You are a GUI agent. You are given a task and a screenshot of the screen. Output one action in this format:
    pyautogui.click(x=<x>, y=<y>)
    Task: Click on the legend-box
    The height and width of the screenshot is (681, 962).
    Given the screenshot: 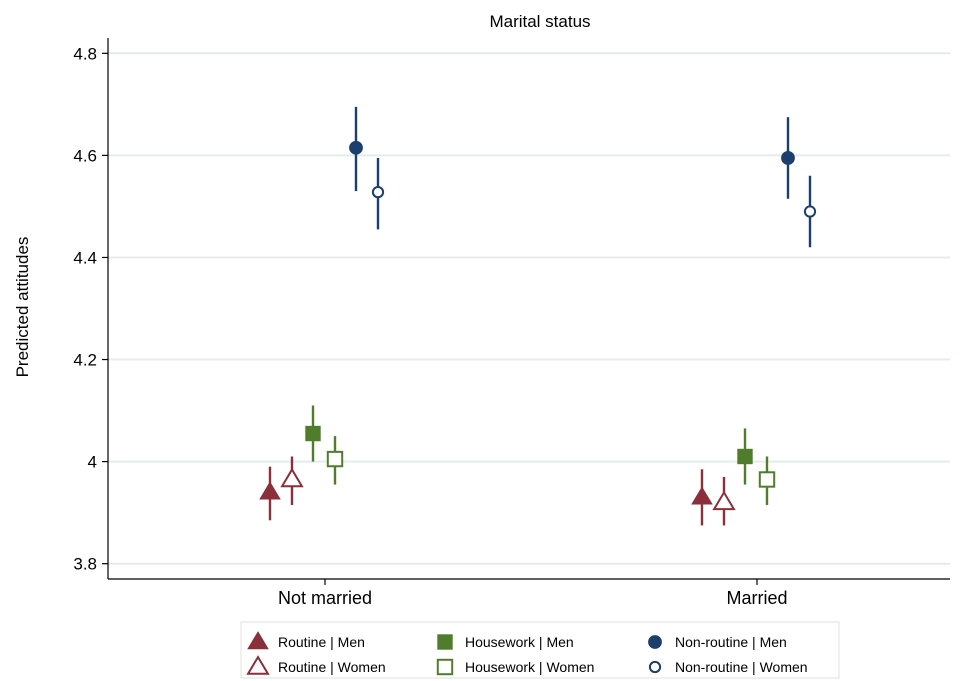 What is the action you would take?
    pyautogui.click(x=540, y=650)
    